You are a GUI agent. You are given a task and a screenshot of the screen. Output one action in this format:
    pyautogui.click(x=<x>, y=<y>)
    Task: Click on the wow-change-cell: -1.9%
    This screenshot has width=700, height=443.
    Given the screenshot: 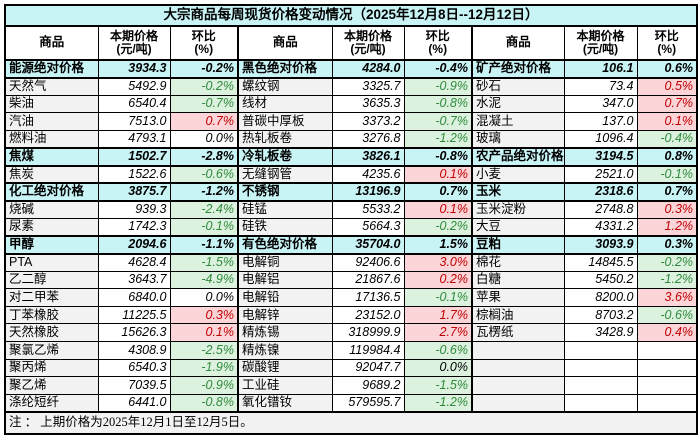 What is the action you would take?
    pyautogui.click(x=204, y=368)
    